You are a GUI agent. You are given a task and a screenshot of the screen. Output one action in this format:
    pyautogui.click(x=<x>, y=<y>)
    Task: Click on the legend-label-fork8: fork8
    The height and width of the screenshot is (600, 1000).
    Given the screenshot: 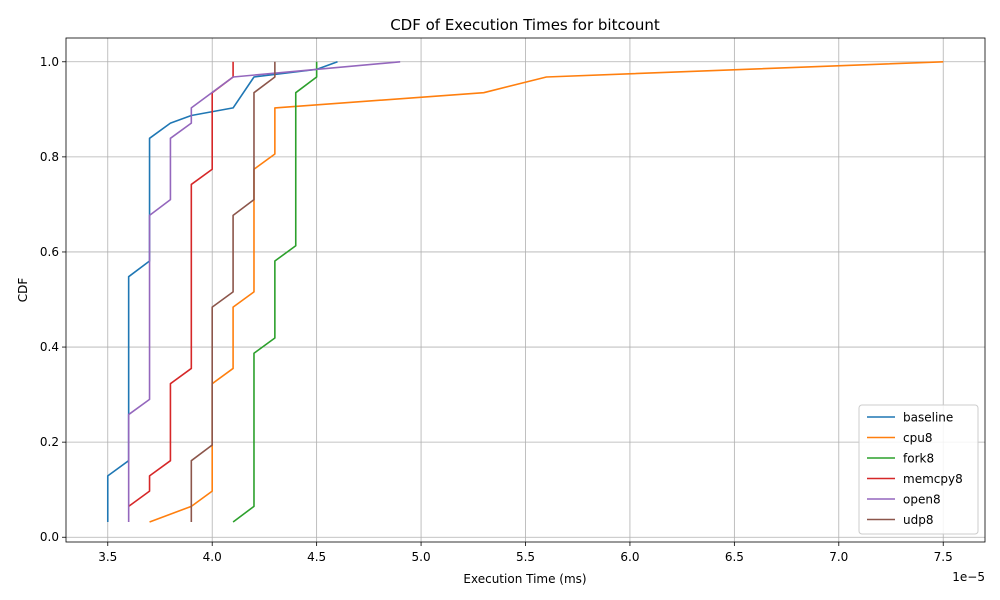 What is the action you would take?
    pyautogui.click(x=918, y=459)
    